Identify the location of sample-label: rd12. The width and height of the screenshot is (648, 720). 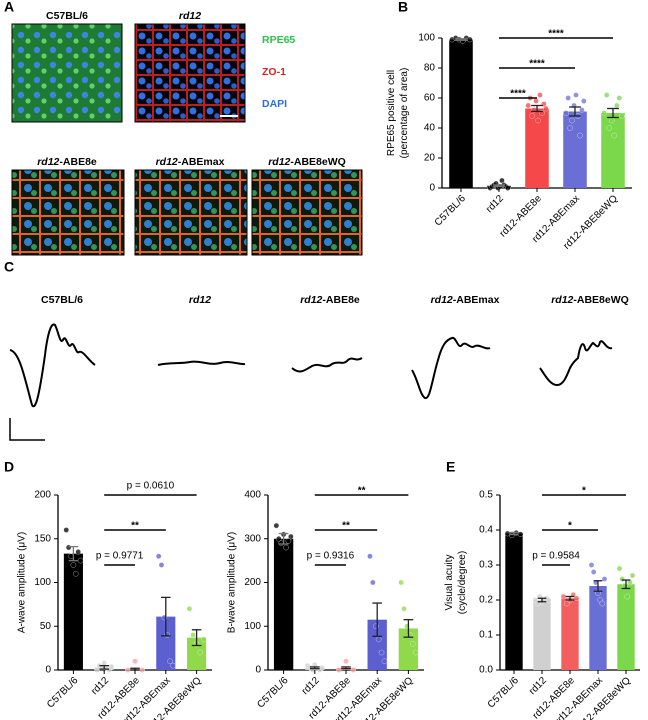
(190, 16).